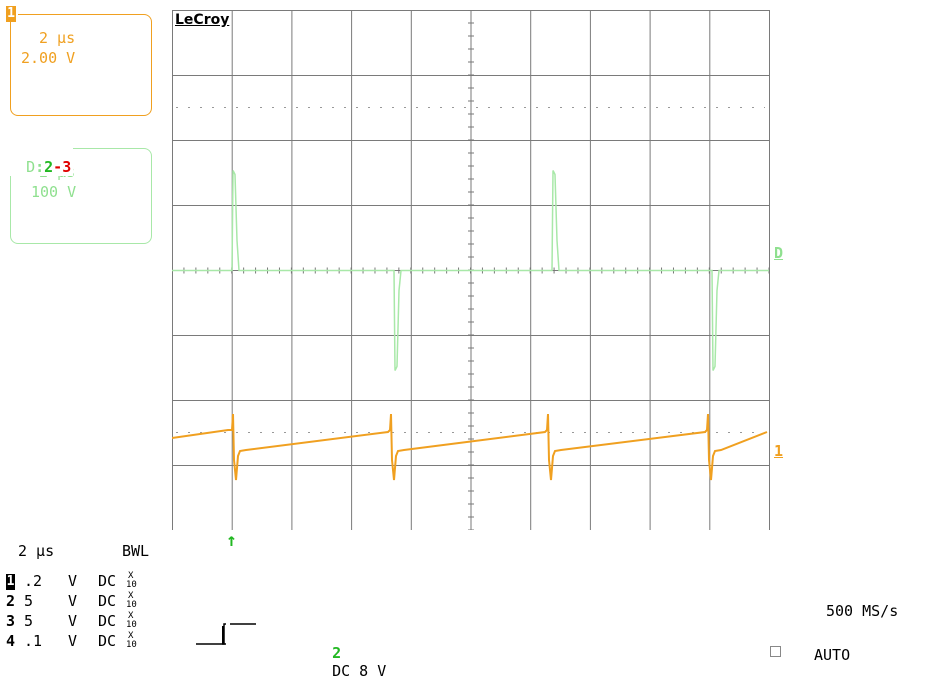 This screenshot has height=680, width=926. What do you see at coordinates (202, 20) in the screenshot?
I see `brand-logo: LeCroy` at bounding box center [202, 20].